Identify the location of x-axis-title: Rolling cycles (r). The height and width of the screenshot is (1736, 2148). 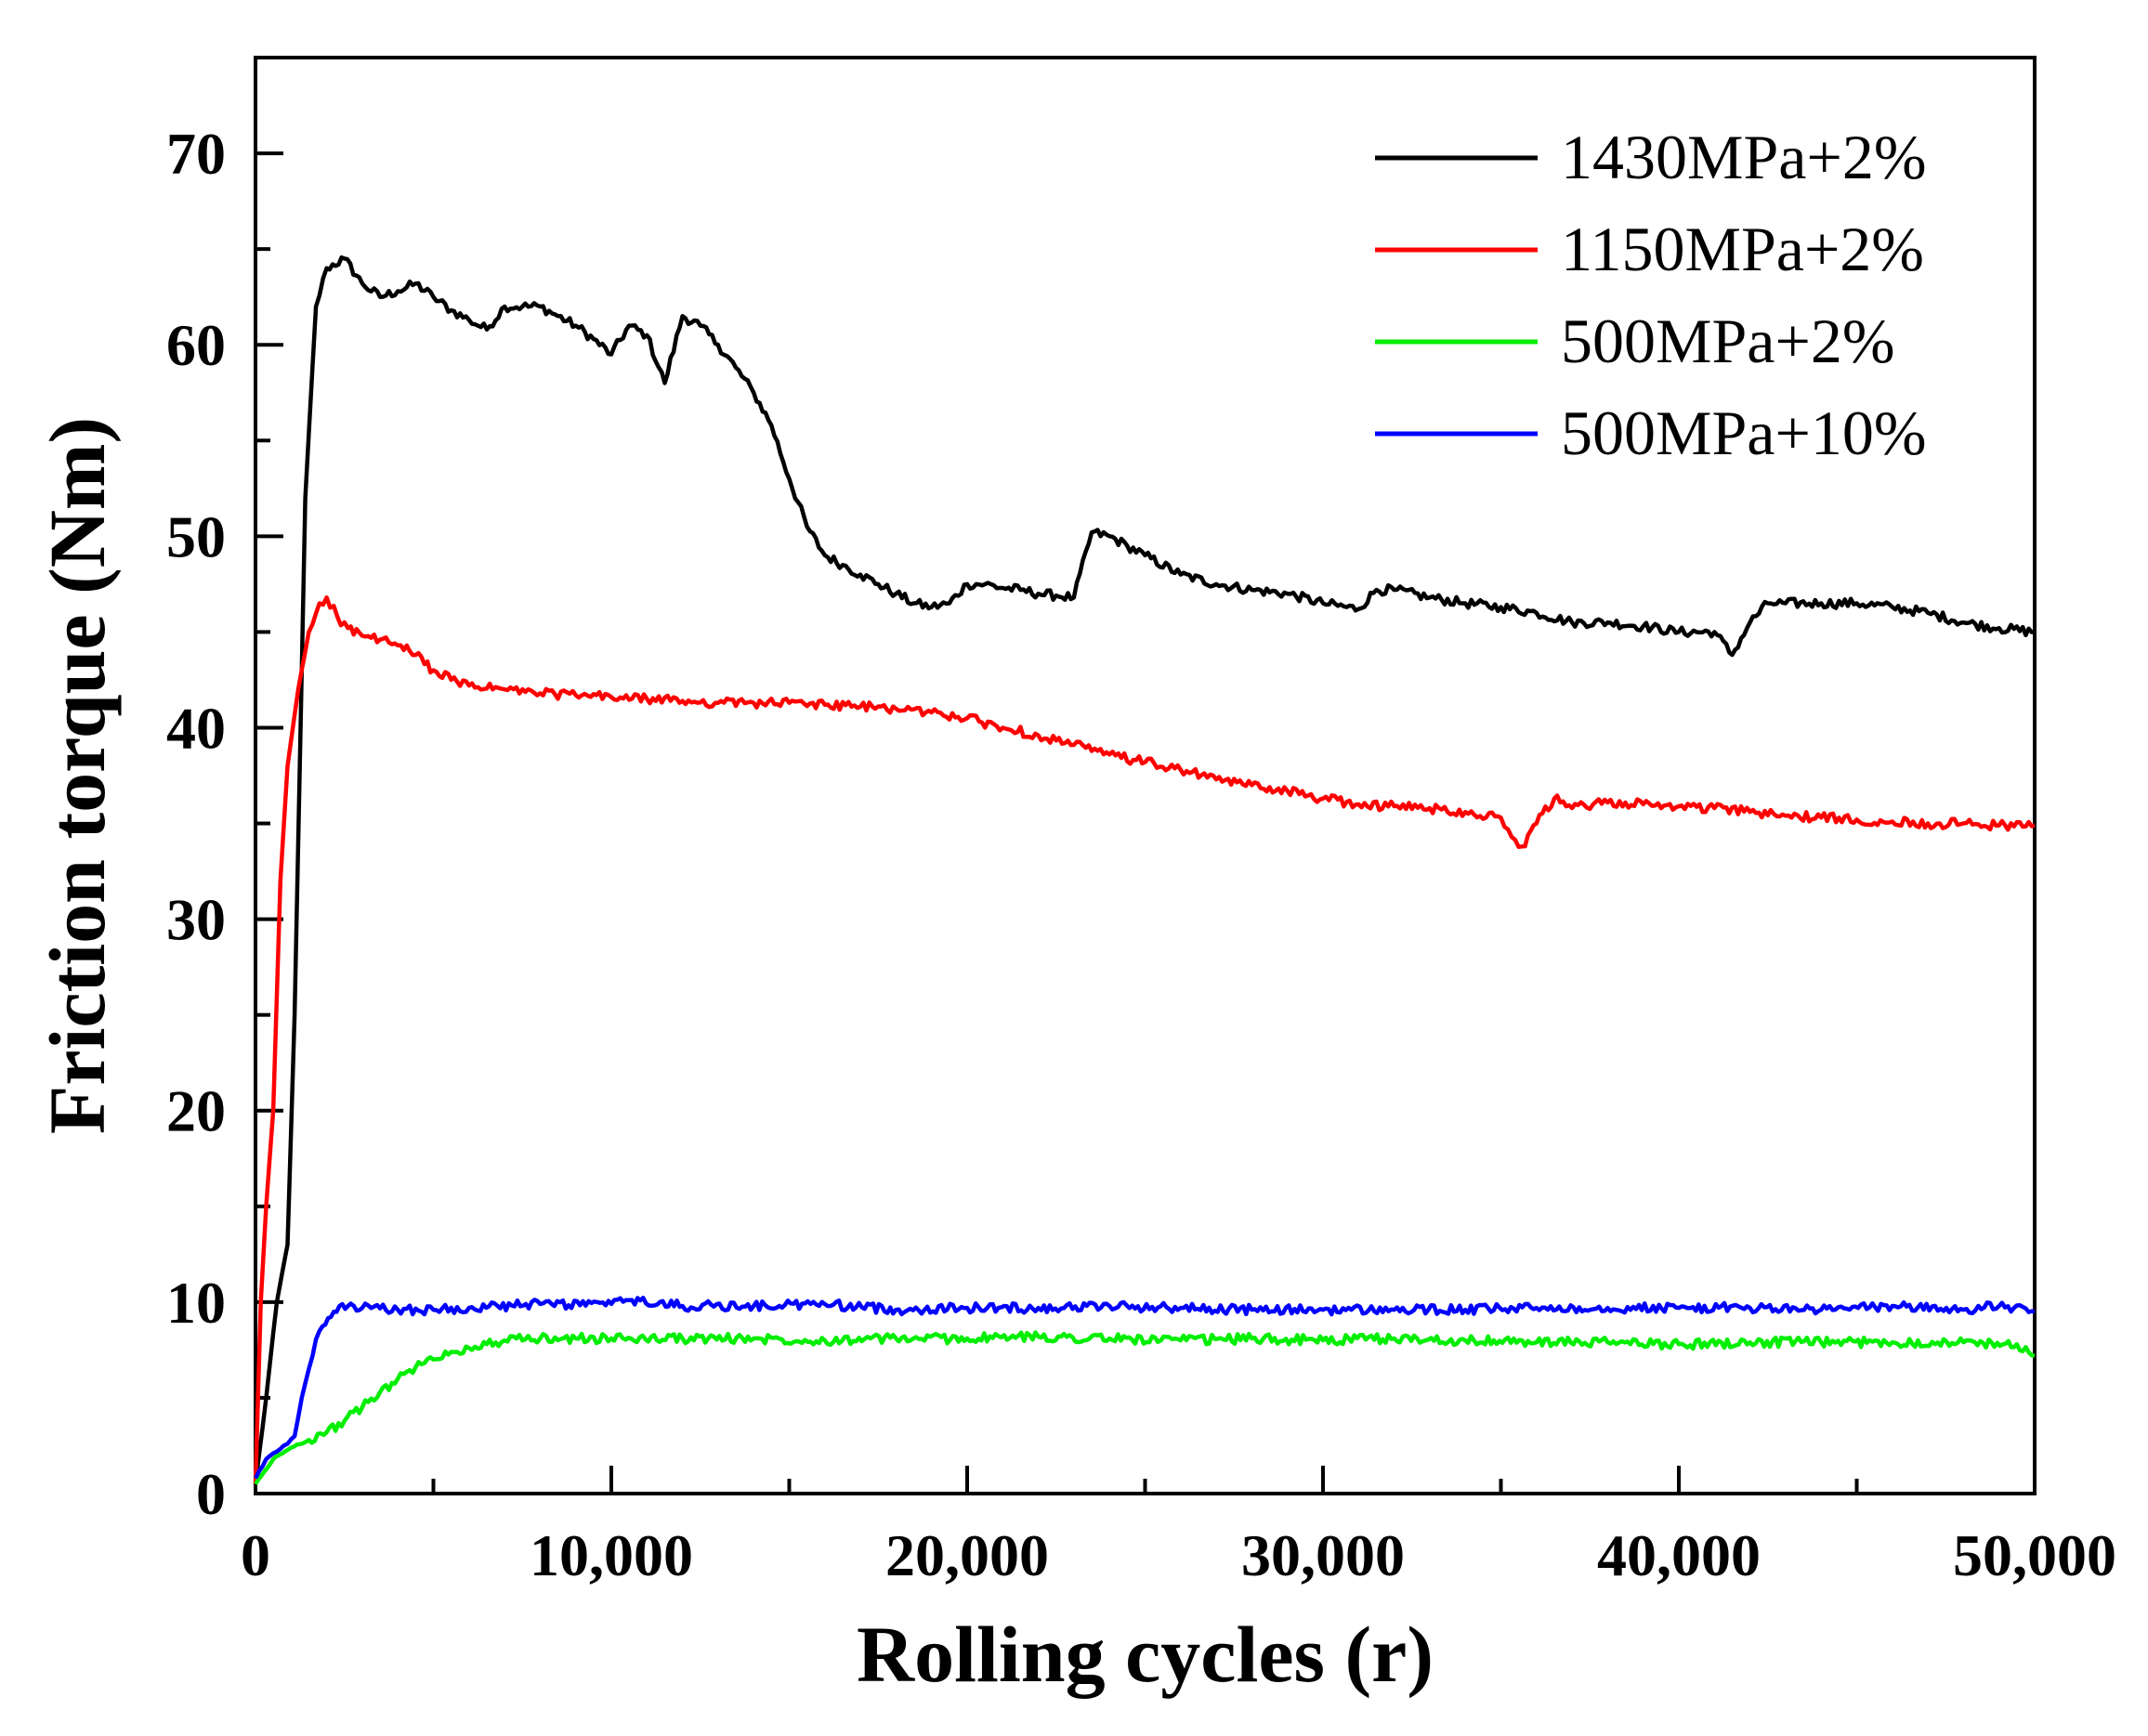
(1146, 1655).